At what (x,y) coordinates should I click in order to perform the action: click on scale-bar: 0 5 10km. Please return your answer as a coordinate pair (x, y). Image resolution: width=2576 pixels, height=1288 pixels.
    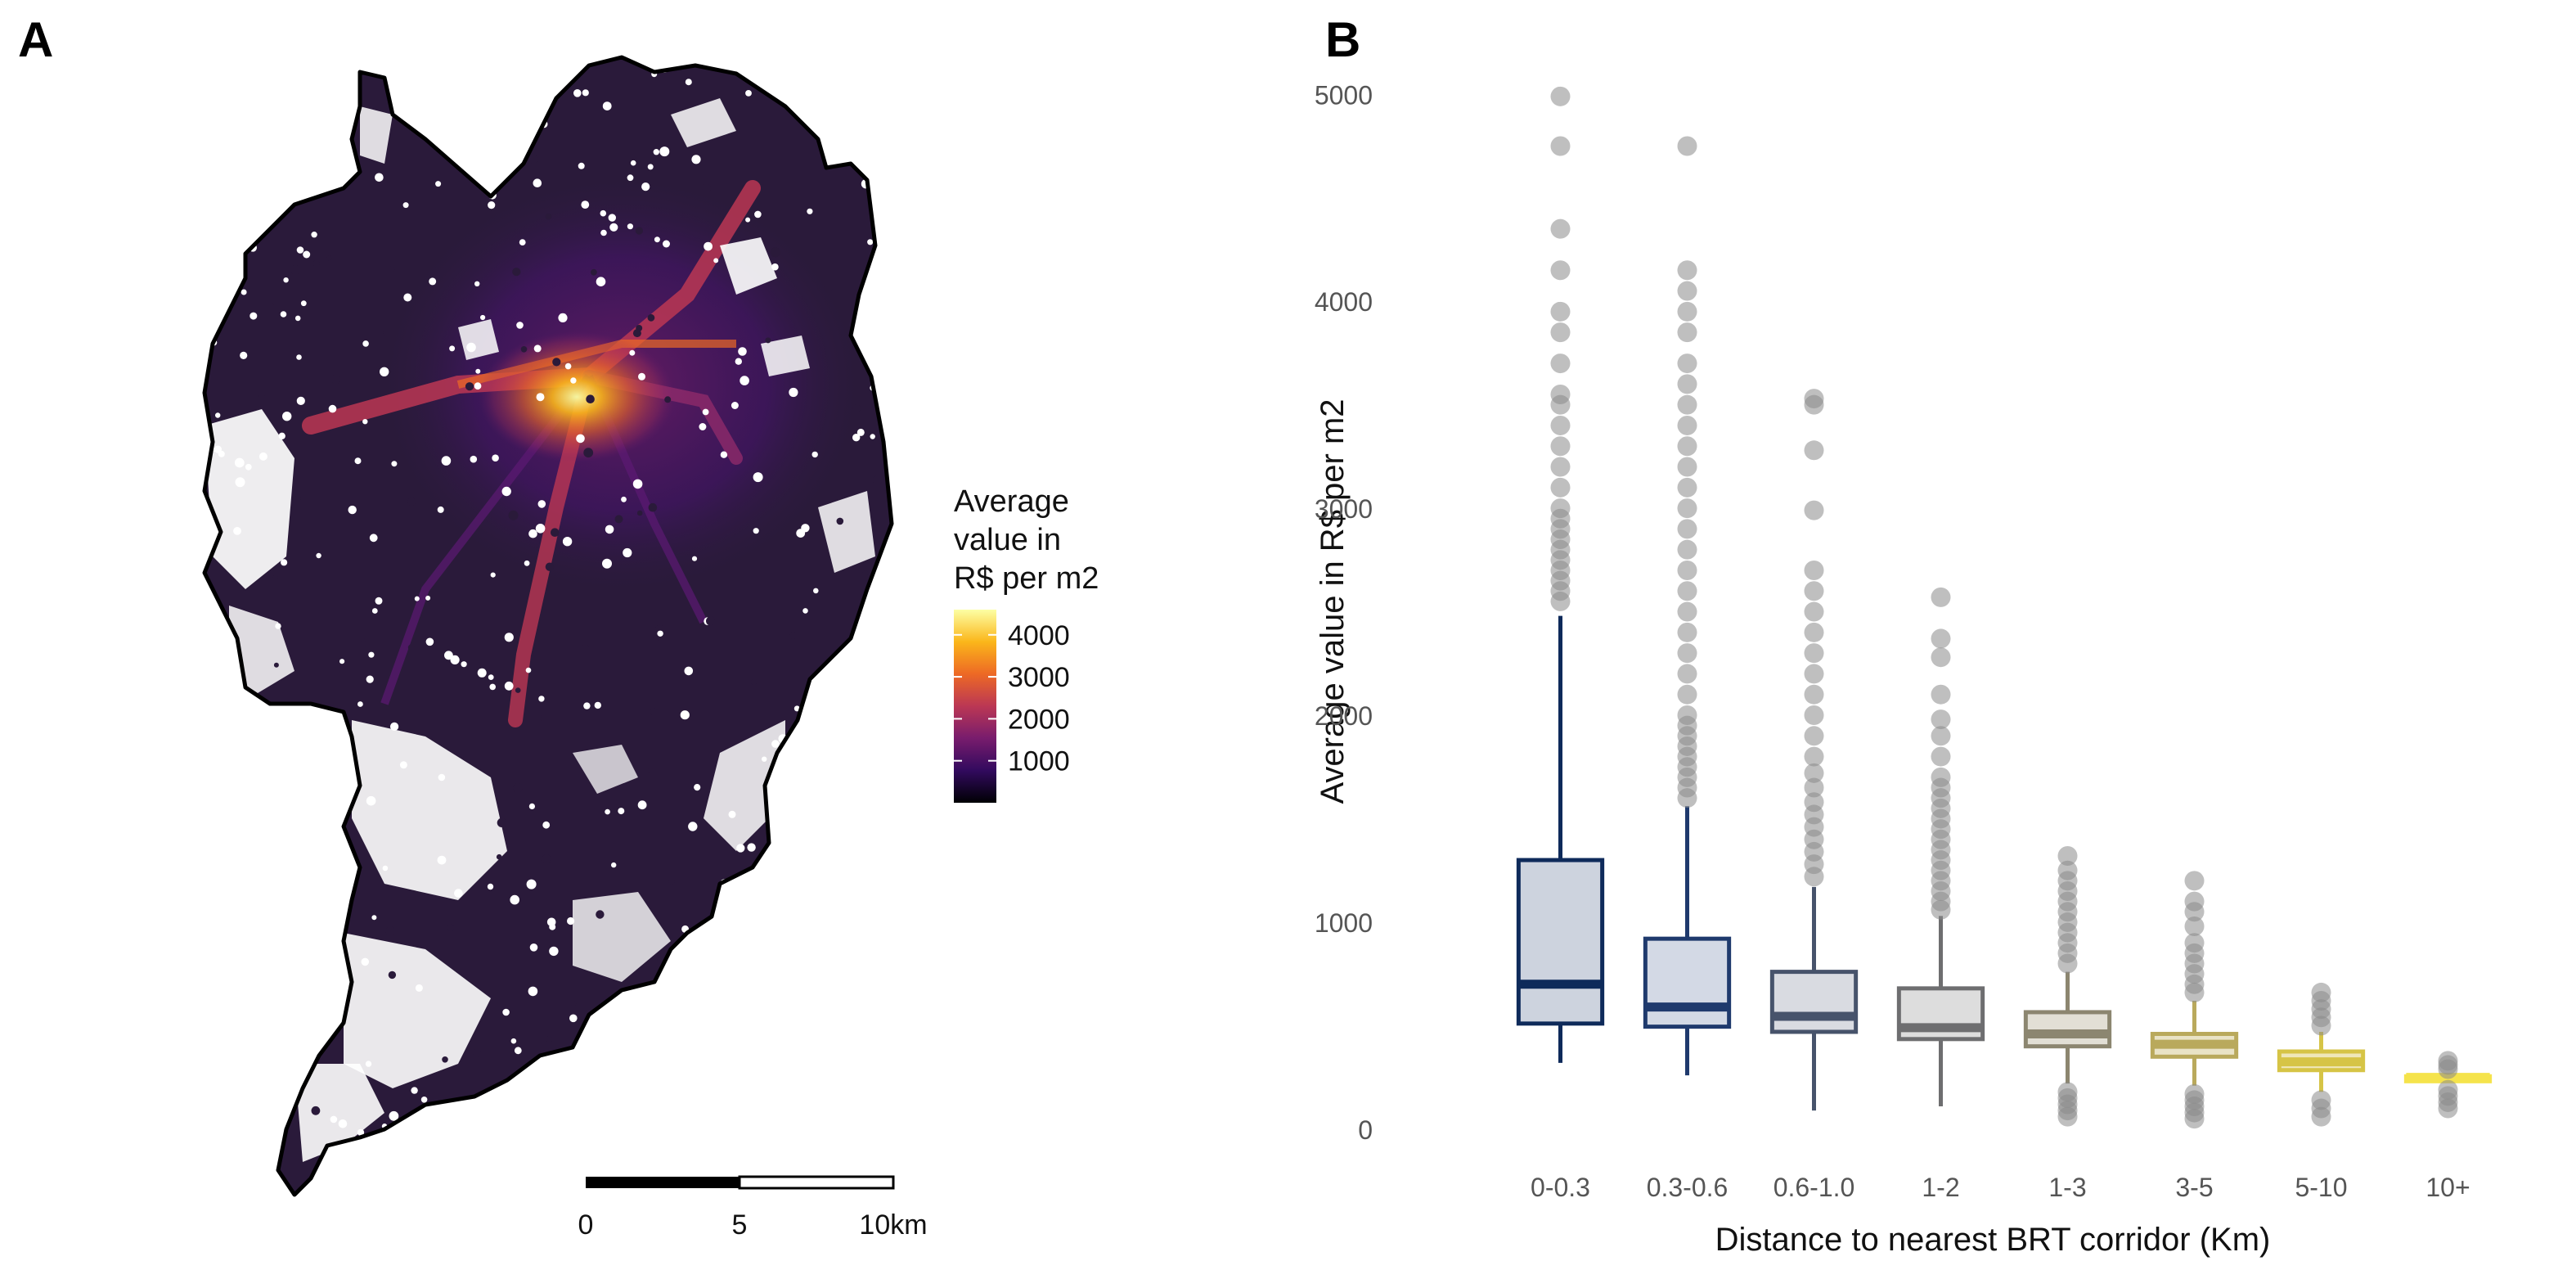
    Looking at the image, I should click on (753, 1208).